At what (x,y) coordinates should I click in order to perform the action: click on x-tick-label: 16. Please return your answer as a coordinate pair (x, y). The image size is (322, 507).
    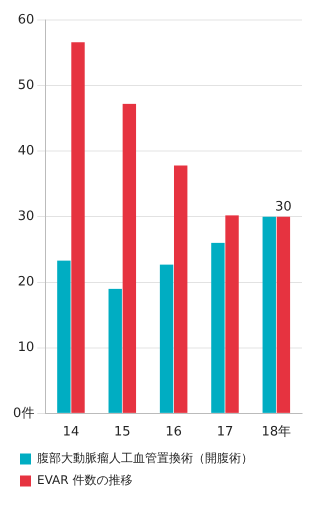
    Looking at the image, I should click on (173, 432).